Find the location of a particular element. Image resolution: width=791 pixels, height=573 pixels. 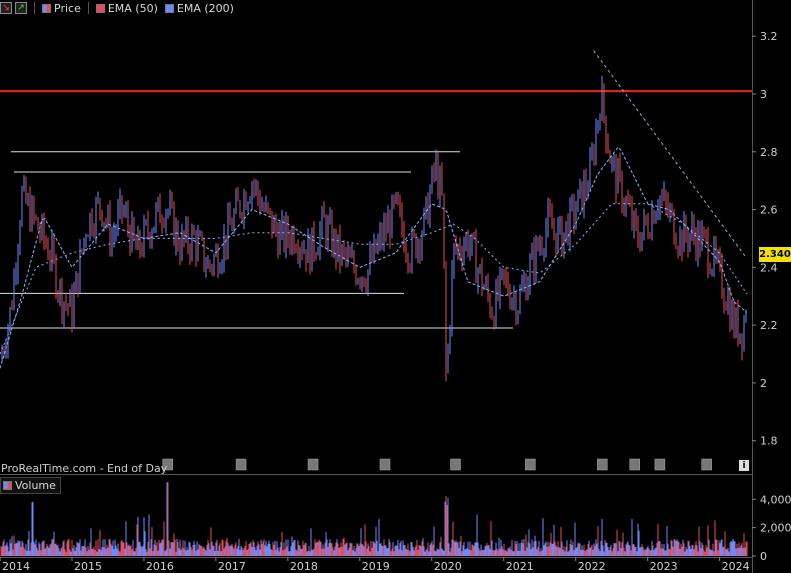

y-tick-label: 2.6 is located at coordinates (769, 210).